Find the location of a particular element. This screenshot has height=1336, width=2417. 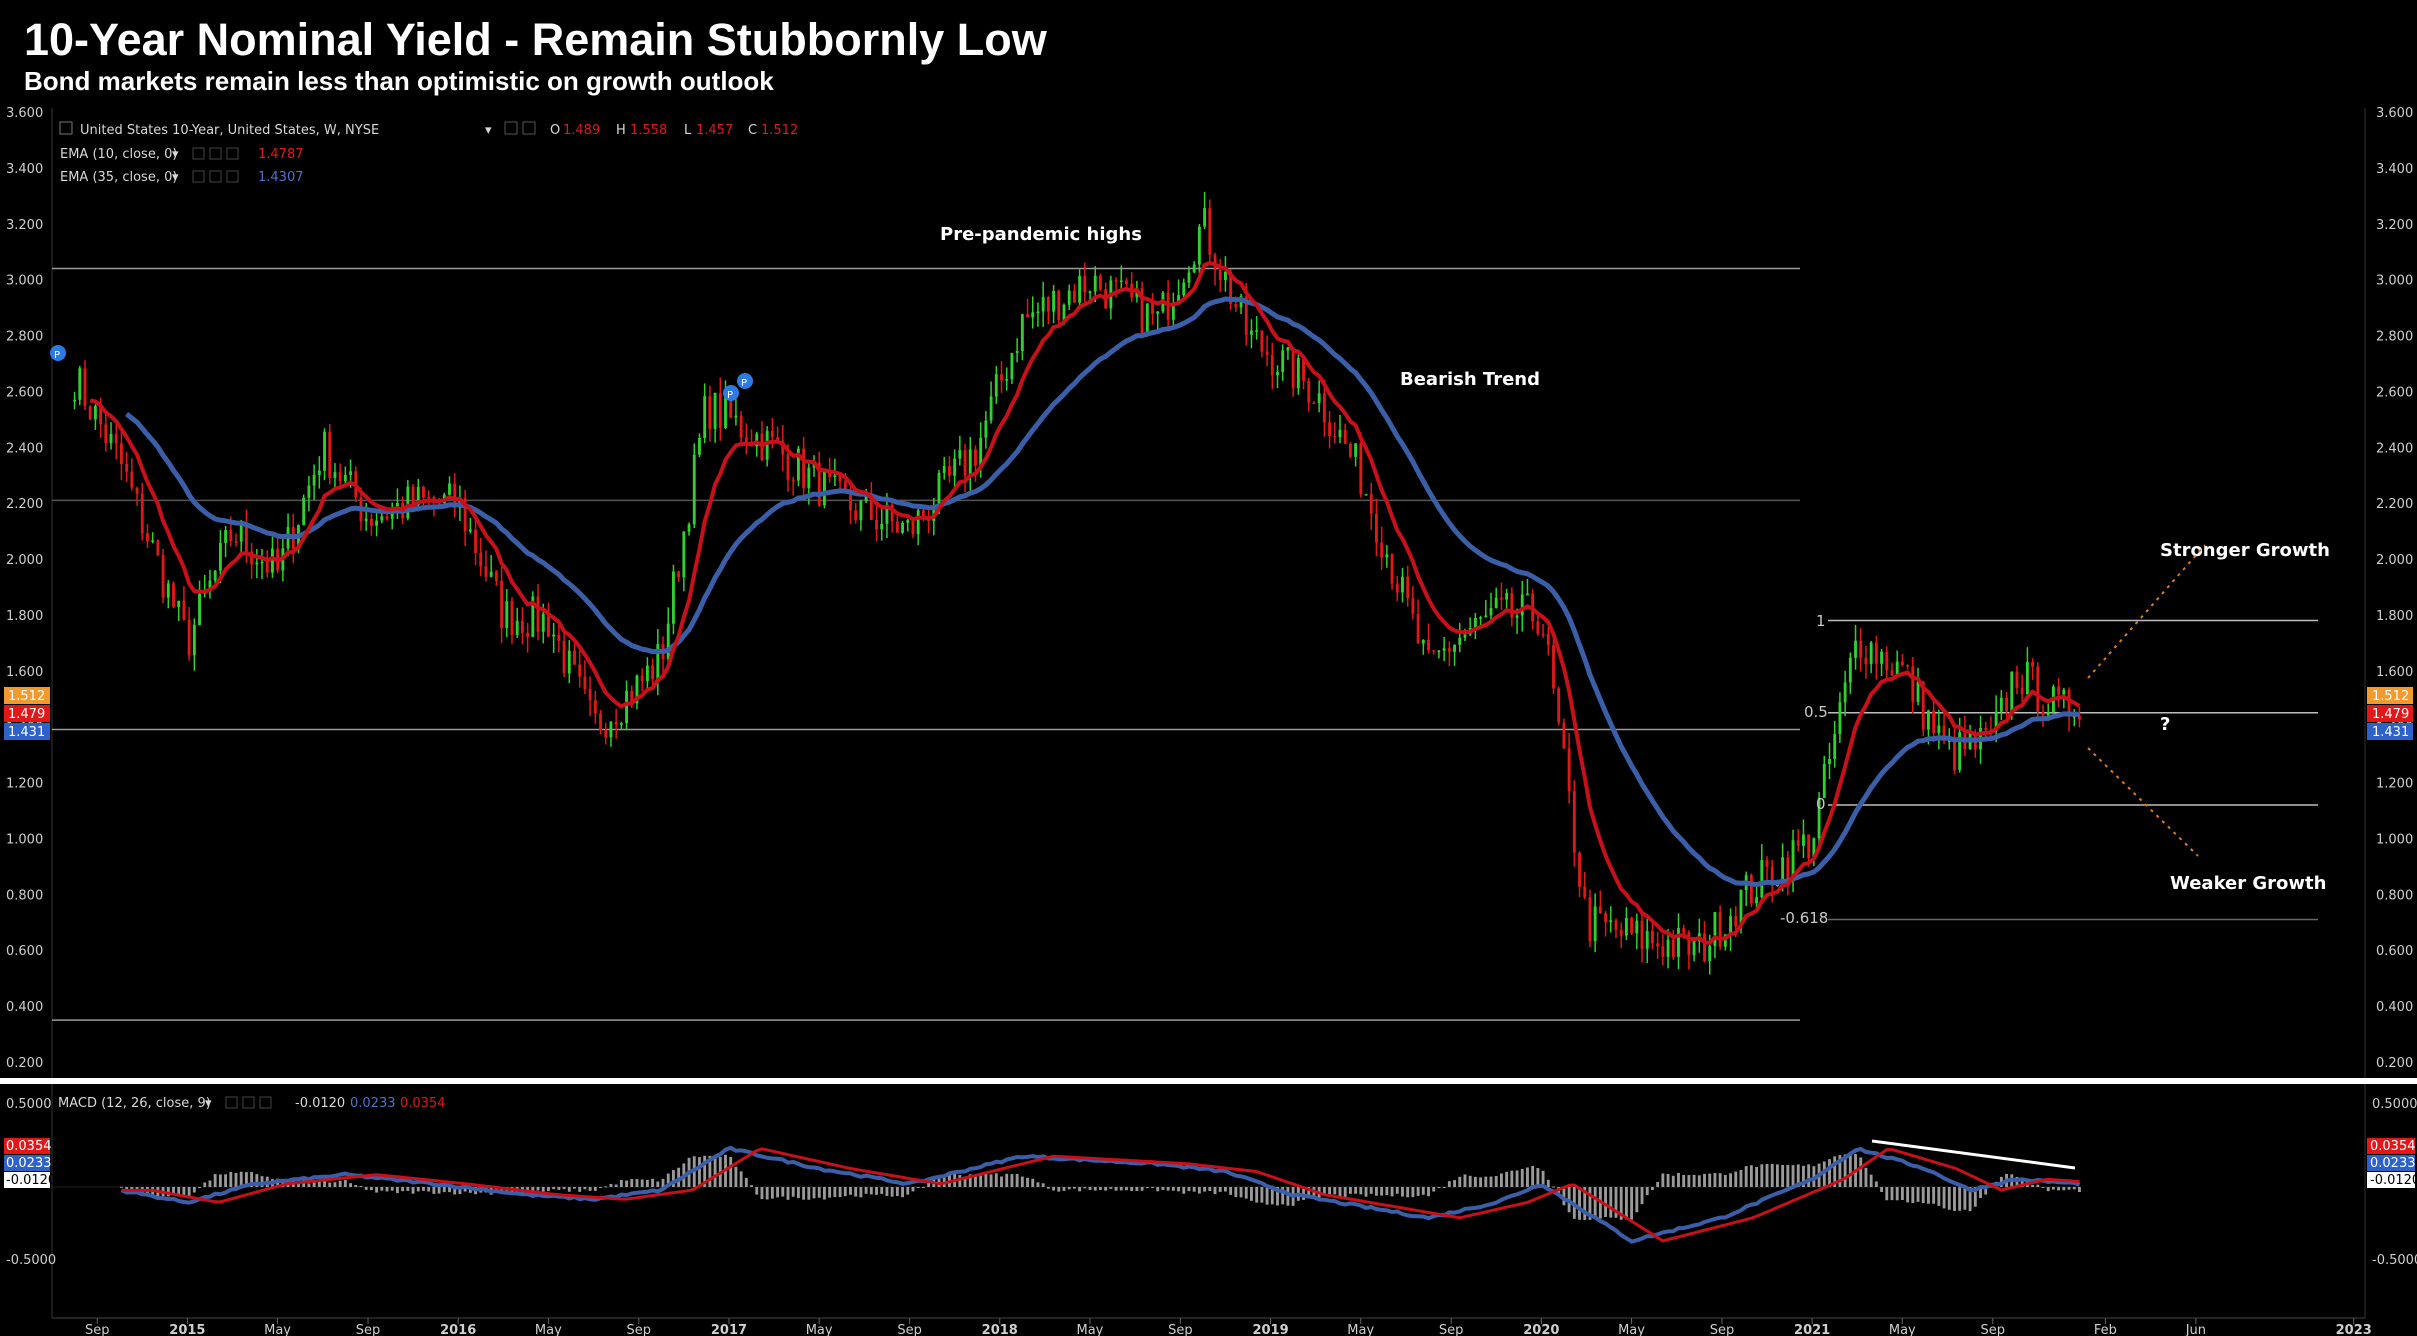

collapse-icon is located at coordinates (66, 128).